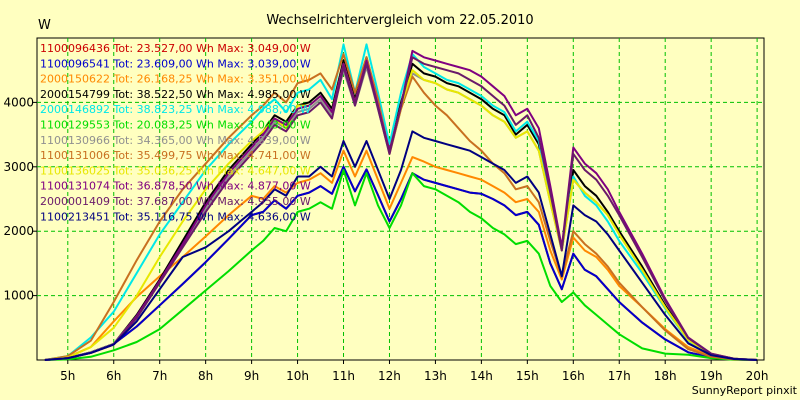 Image resolution: width=800 pixels, height=400 pixels. Describe the element at coordinates (389, 376) in the screenshot. I see `x-tick-label: 12h` at that location.